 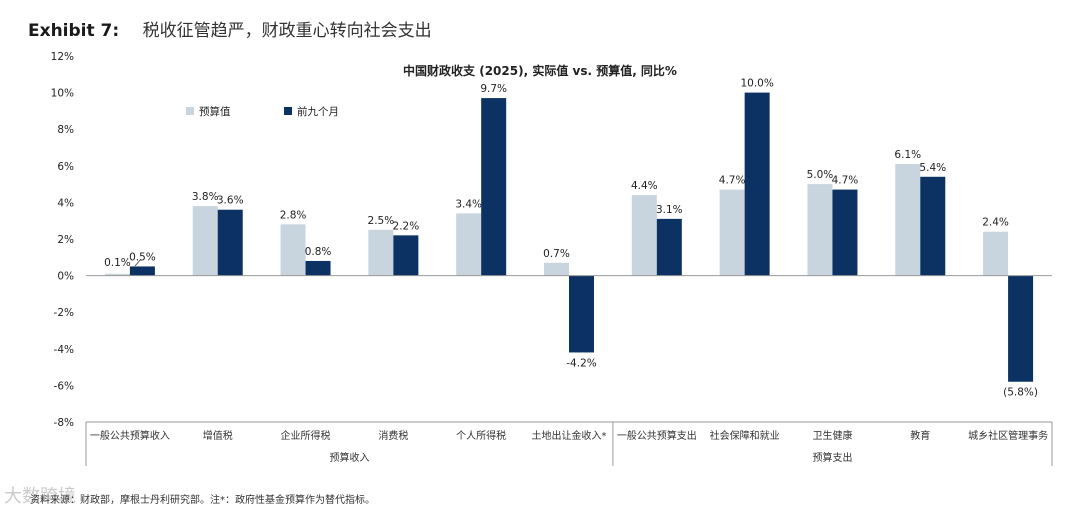 What do you see at coordinates (62, 57) in the screenshot?
I see `y-tick-label: 12%` at bounding box center [62, 57].